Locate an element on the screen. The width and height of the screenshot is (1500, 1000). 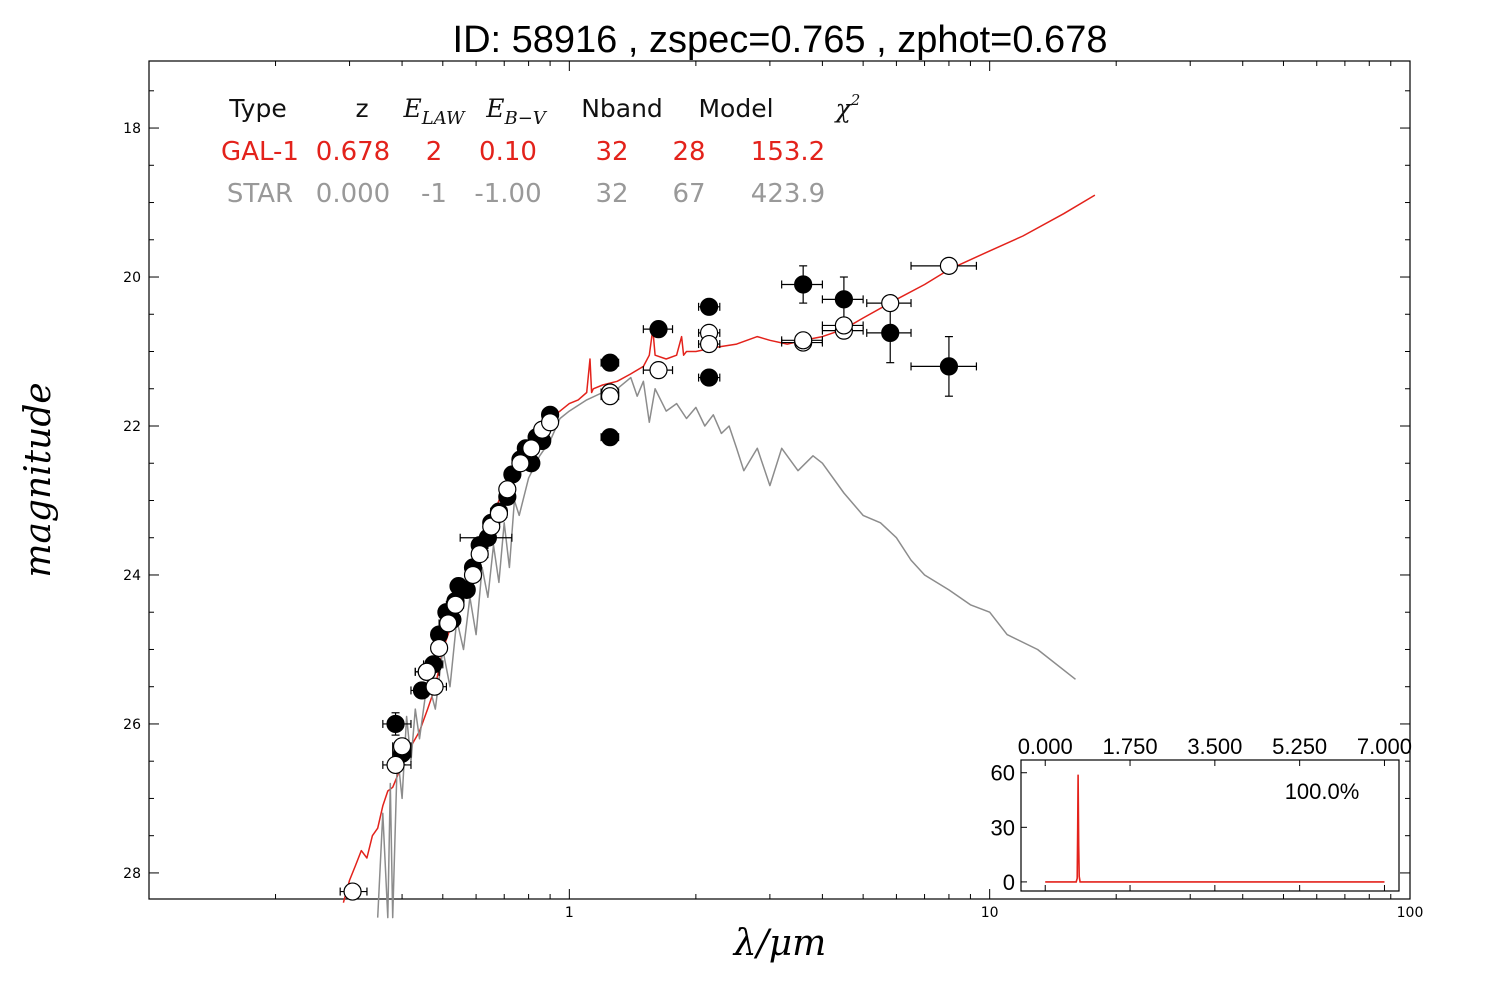
table-cell-0-2: 2 is located at coordinates (434, 152).